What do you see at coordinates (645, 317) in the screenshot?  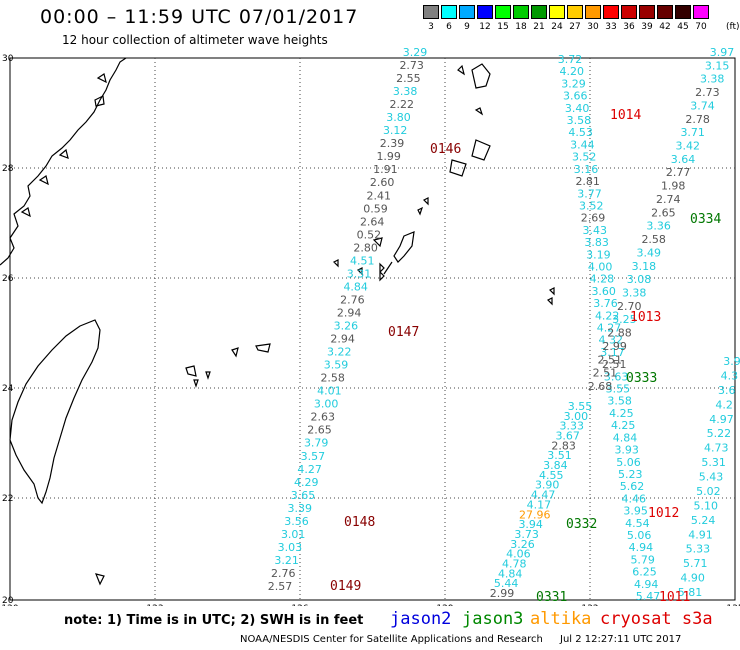 I see `orbit-number-label: 1013` at bounding box center [645, 317].